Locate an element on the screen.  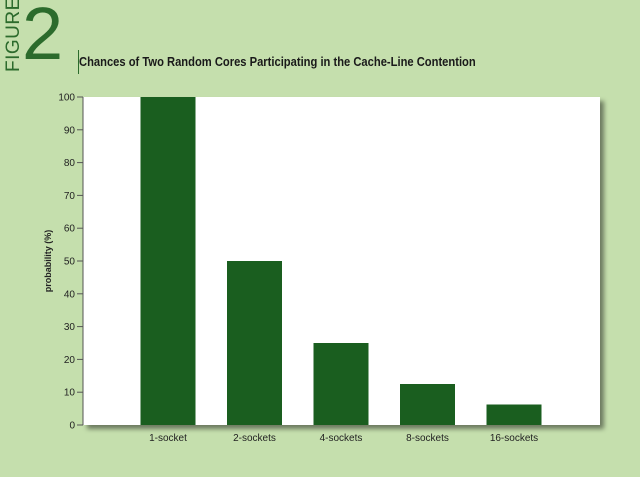
bar-16-sockets is located at coordinates (514, 414).